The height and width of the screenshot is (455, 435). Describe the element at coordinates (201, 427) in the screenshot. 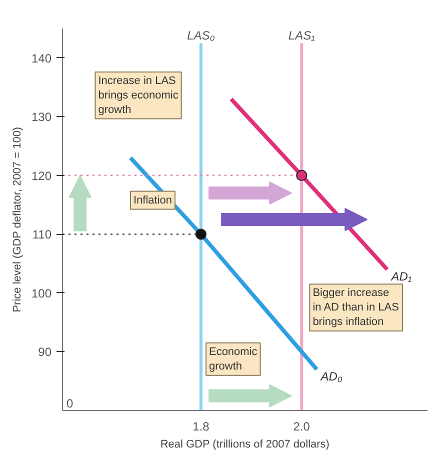

I see `x-tick-label: 1.8` at that location.